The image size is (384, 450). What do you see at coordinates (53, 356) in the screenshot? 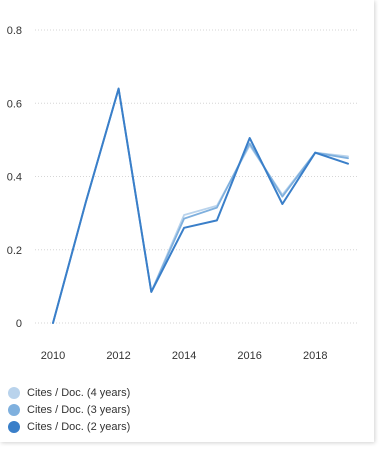
I see `x-tick-label: 2010` at bounding box center [53, 356].